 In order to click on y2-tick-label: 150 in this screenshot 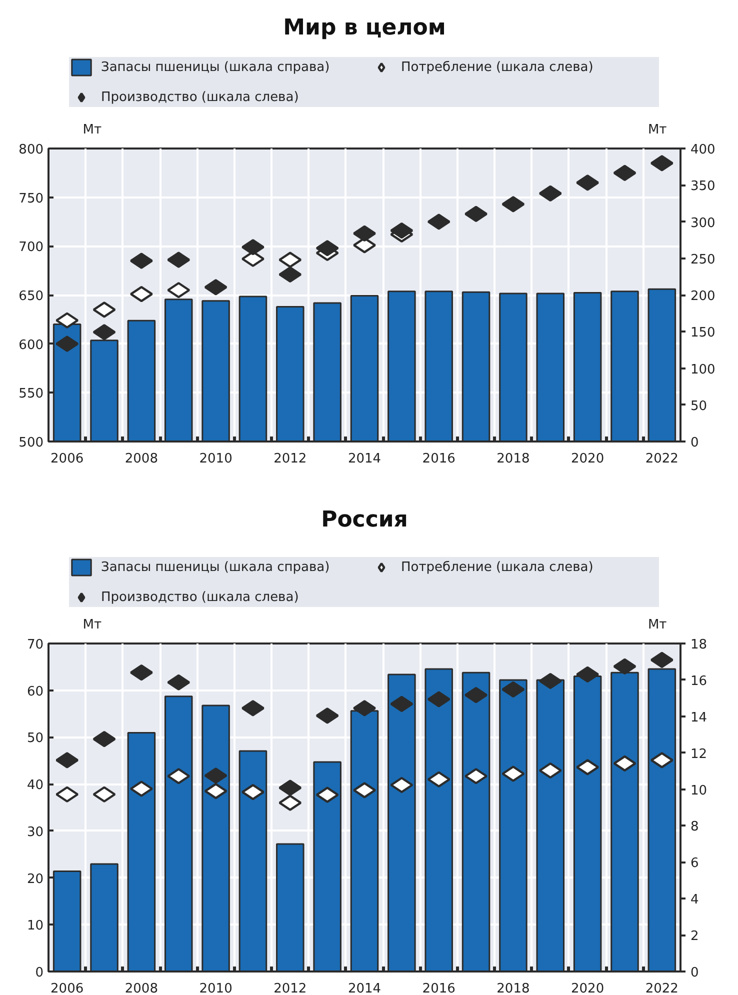, I will do `click(703, 333)`.